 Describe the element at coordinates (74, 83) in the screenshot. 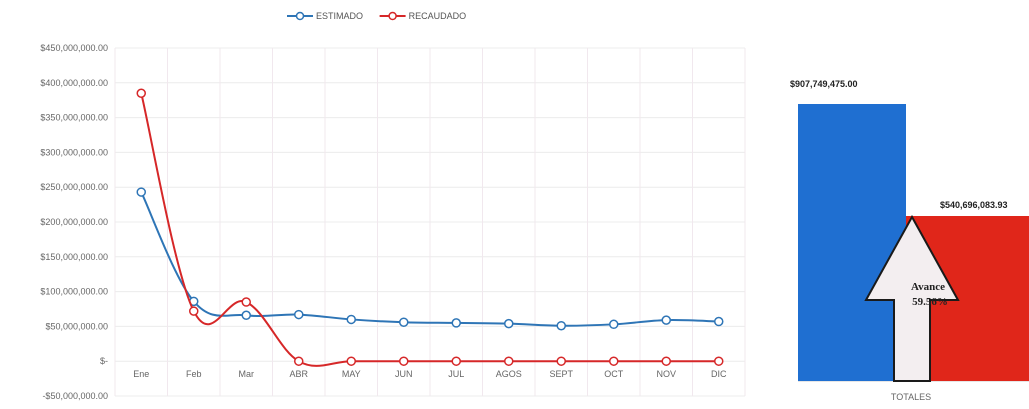

I see `y-tick-label: $400,000,000.00` at that location.